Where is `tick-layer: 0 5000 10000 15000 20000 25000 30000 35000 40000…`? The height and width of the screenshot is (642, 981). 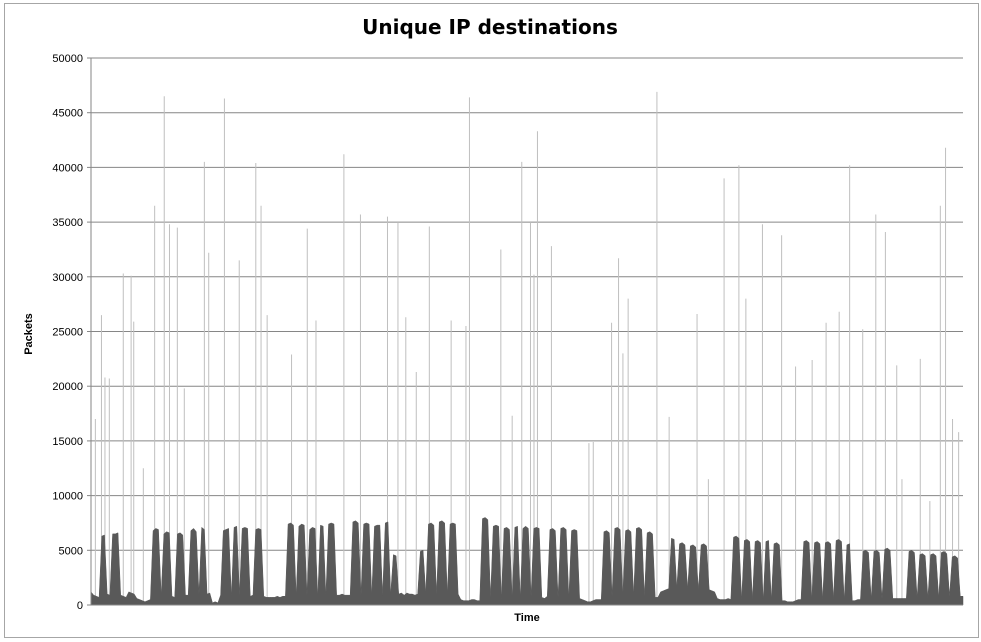
tick-layer: 0 5000 10000 15000 20000 25000 30000 35000 40000… is located at coordinates (71, 332).